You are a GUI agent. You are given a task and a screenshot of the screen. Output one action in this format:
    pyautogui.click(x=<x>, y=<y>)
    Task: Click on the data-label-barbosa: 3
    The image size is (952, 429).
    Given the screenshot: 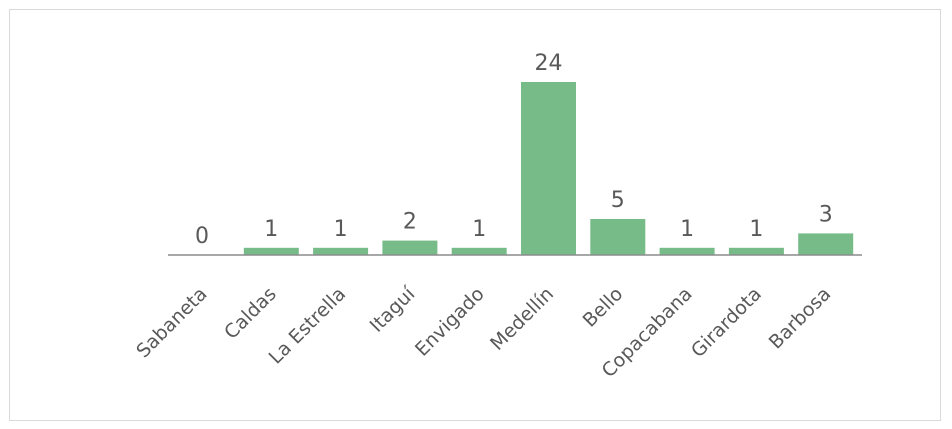 What is the action you would take?
    pyautogui.click(x=826, y=214)
    